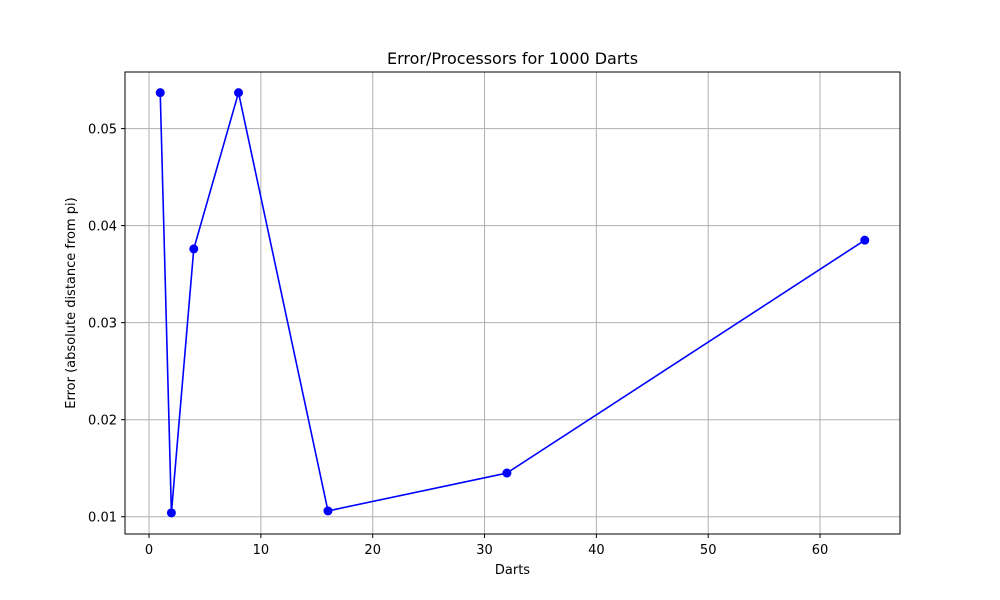  What do you see at coordinates (149, 550) in the screenshot?
I see `x-tick-label: 0` at bounding box center [149, 550].